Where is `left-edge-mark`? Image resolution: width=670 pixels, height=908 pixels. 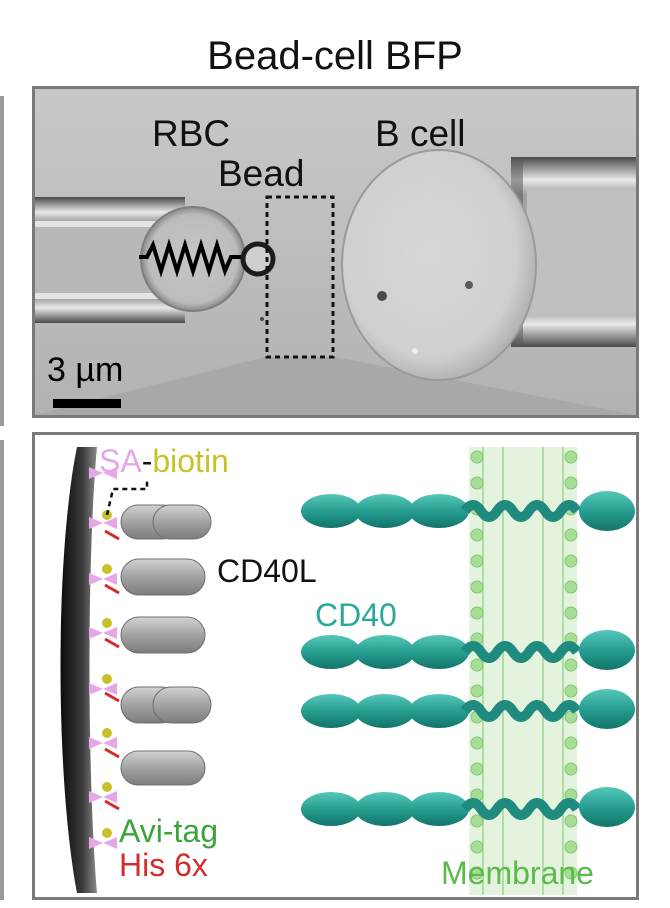
left-edge-mark is located at coordinates (2, 261).